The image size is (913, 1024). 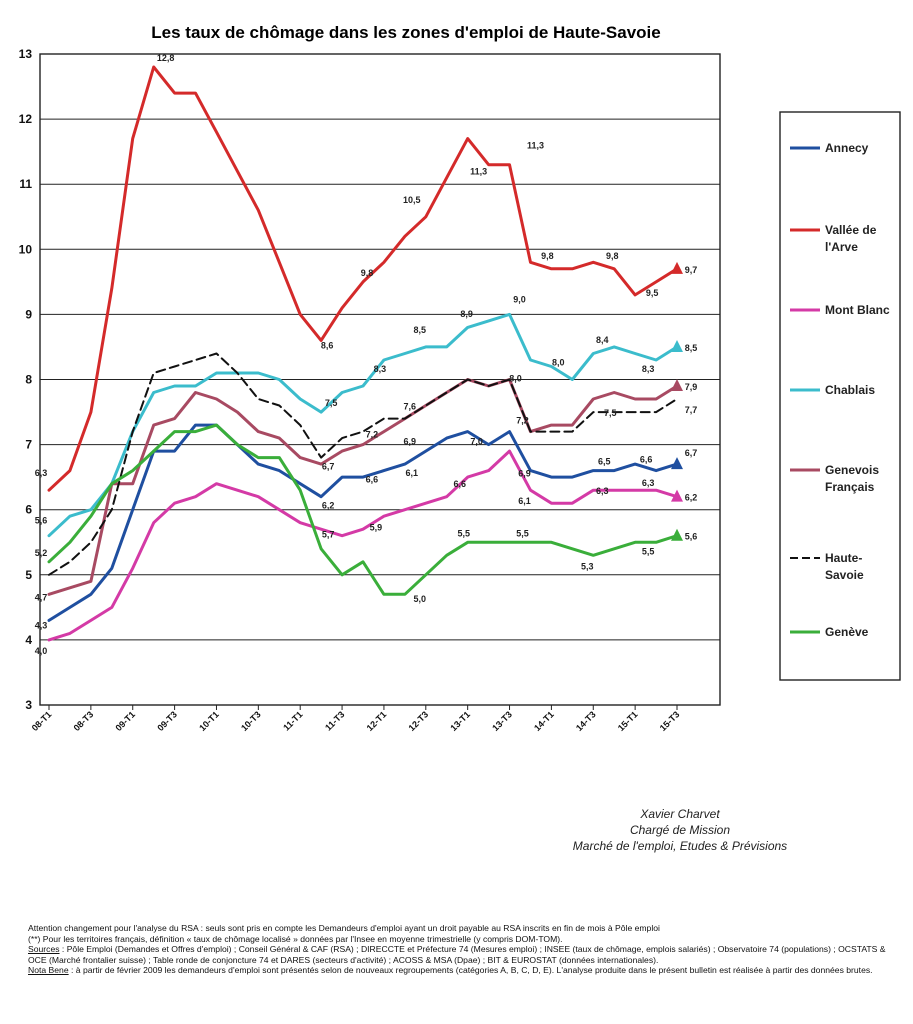 I want to click on legend-label: Chablais, so click(x=850, y=390).